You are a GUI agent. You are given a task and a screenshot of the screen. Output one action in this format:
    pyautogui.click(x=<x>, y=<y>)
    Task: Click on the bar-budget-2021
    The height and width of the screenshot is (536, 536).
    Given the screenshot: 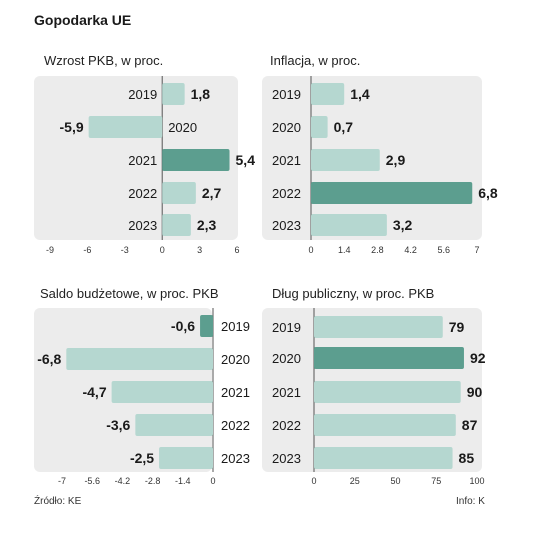 What is the action you would take?
    pyautogui.click(x=162, y=392)
    